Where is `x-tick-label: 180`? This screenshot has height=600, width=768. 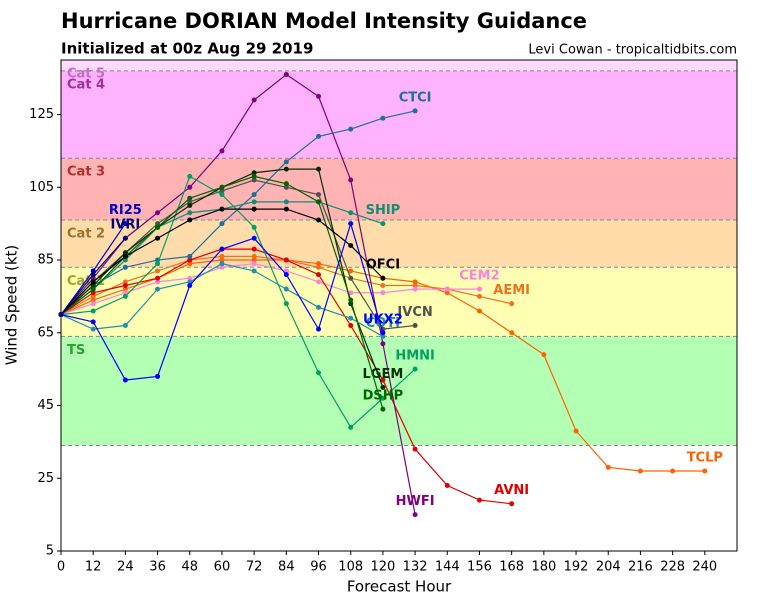
x-tick-label: 180 is located at coordinates (543, 567).